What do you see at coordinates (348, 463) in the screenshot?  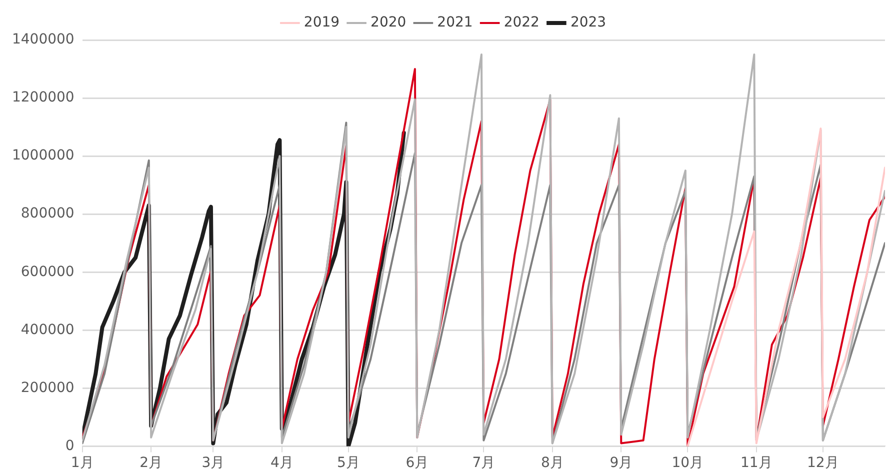 I see `x-tick-label: 5月` at bounding box center [348, 463].